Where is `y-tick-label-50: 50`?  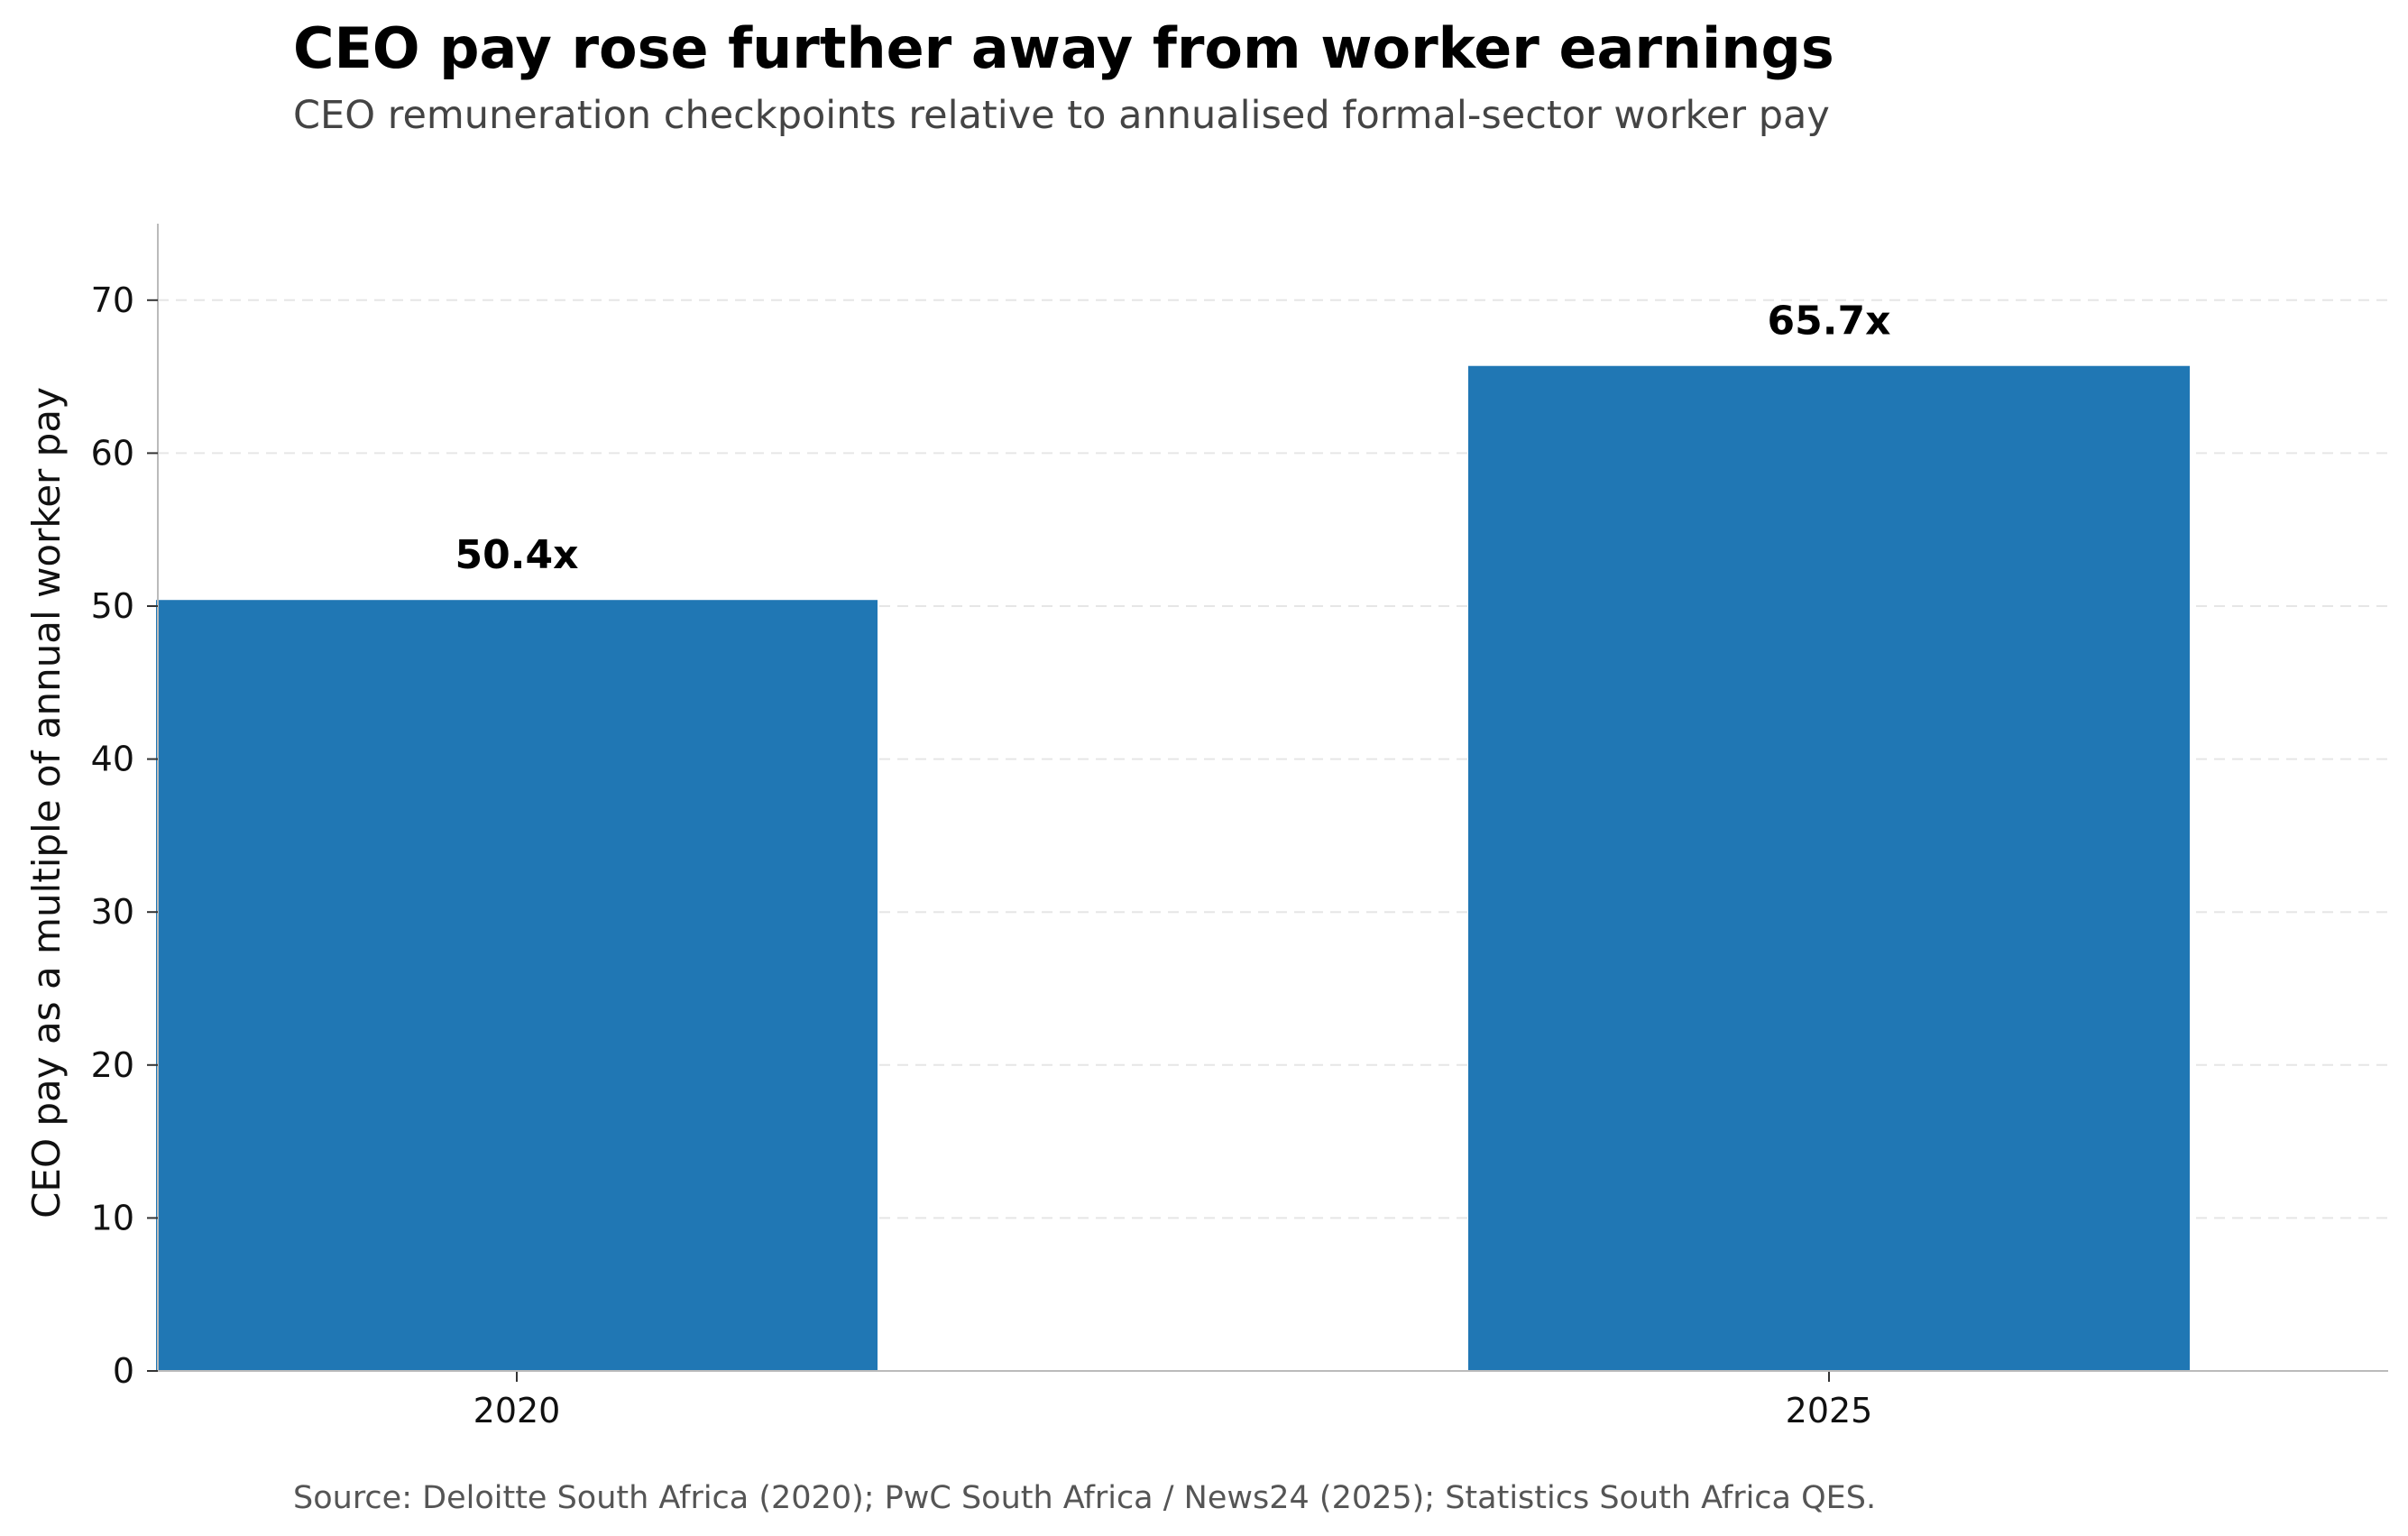 y-tick-label-50: 50 is located at coordinates (112, 606).